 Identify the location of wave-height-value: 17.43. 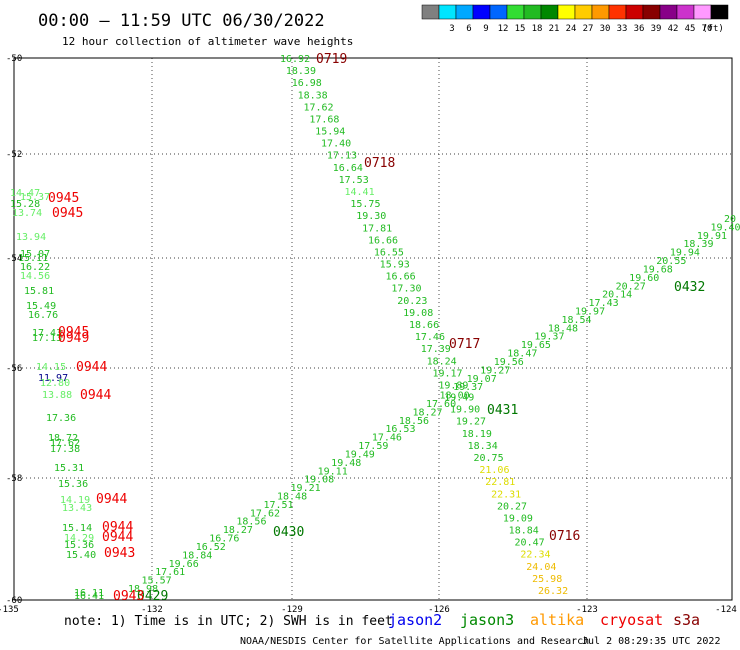
(604, 303).